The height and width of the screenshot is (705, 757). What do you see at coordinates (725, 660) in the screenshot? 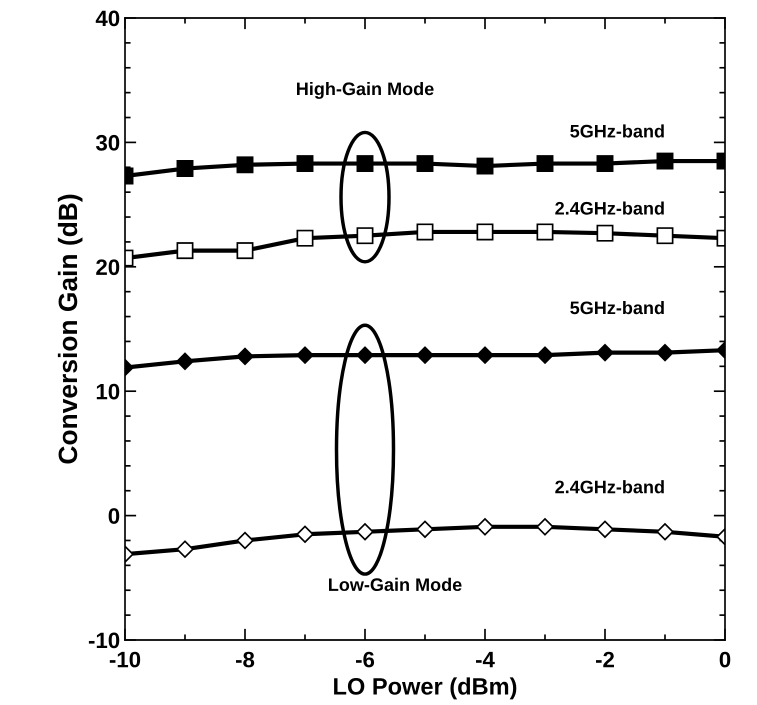
I see `x-tick-label: 0` at bounding box center [725, 660].